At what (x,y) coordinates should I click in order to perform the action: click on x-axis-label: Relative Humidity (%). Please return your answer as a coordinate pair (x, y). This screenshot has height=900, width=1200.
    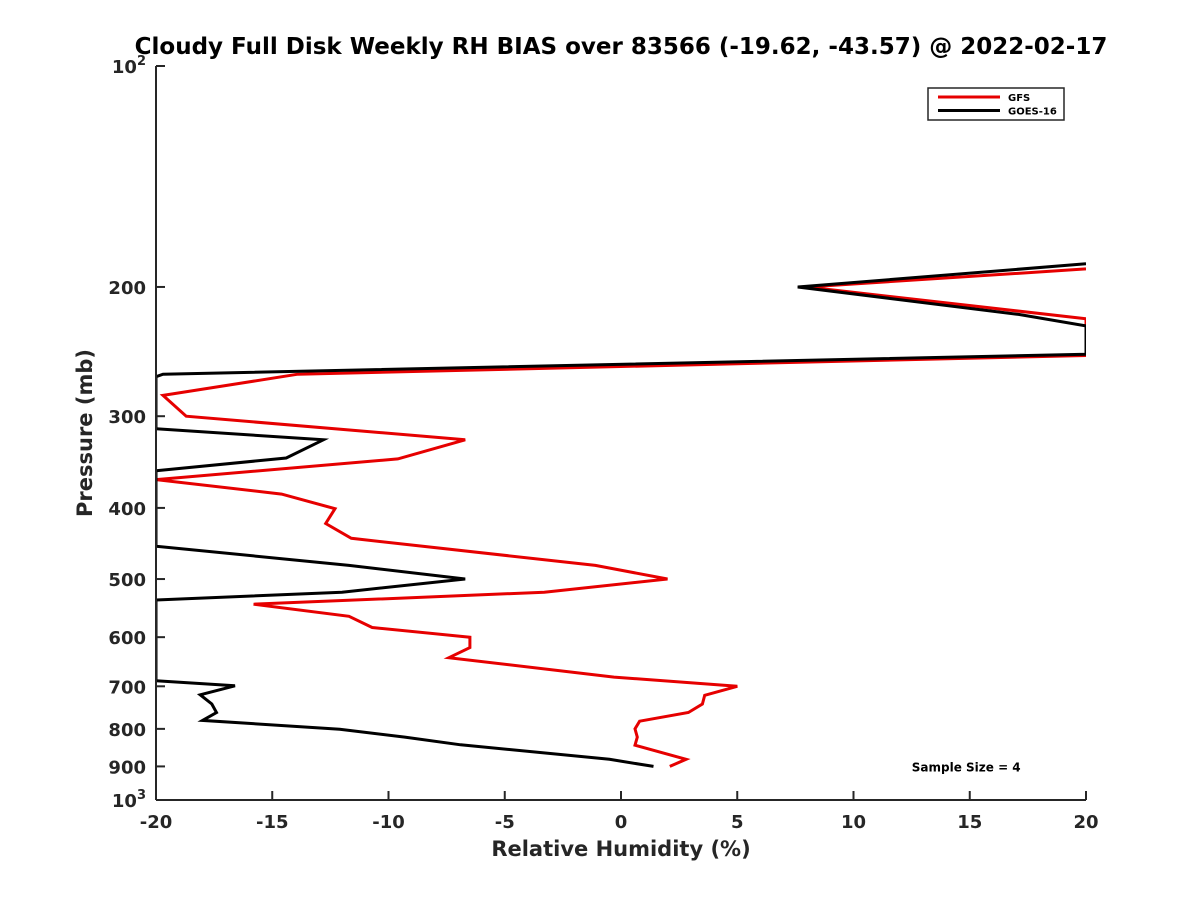
    Looking at the image, I should click on (620, 849).